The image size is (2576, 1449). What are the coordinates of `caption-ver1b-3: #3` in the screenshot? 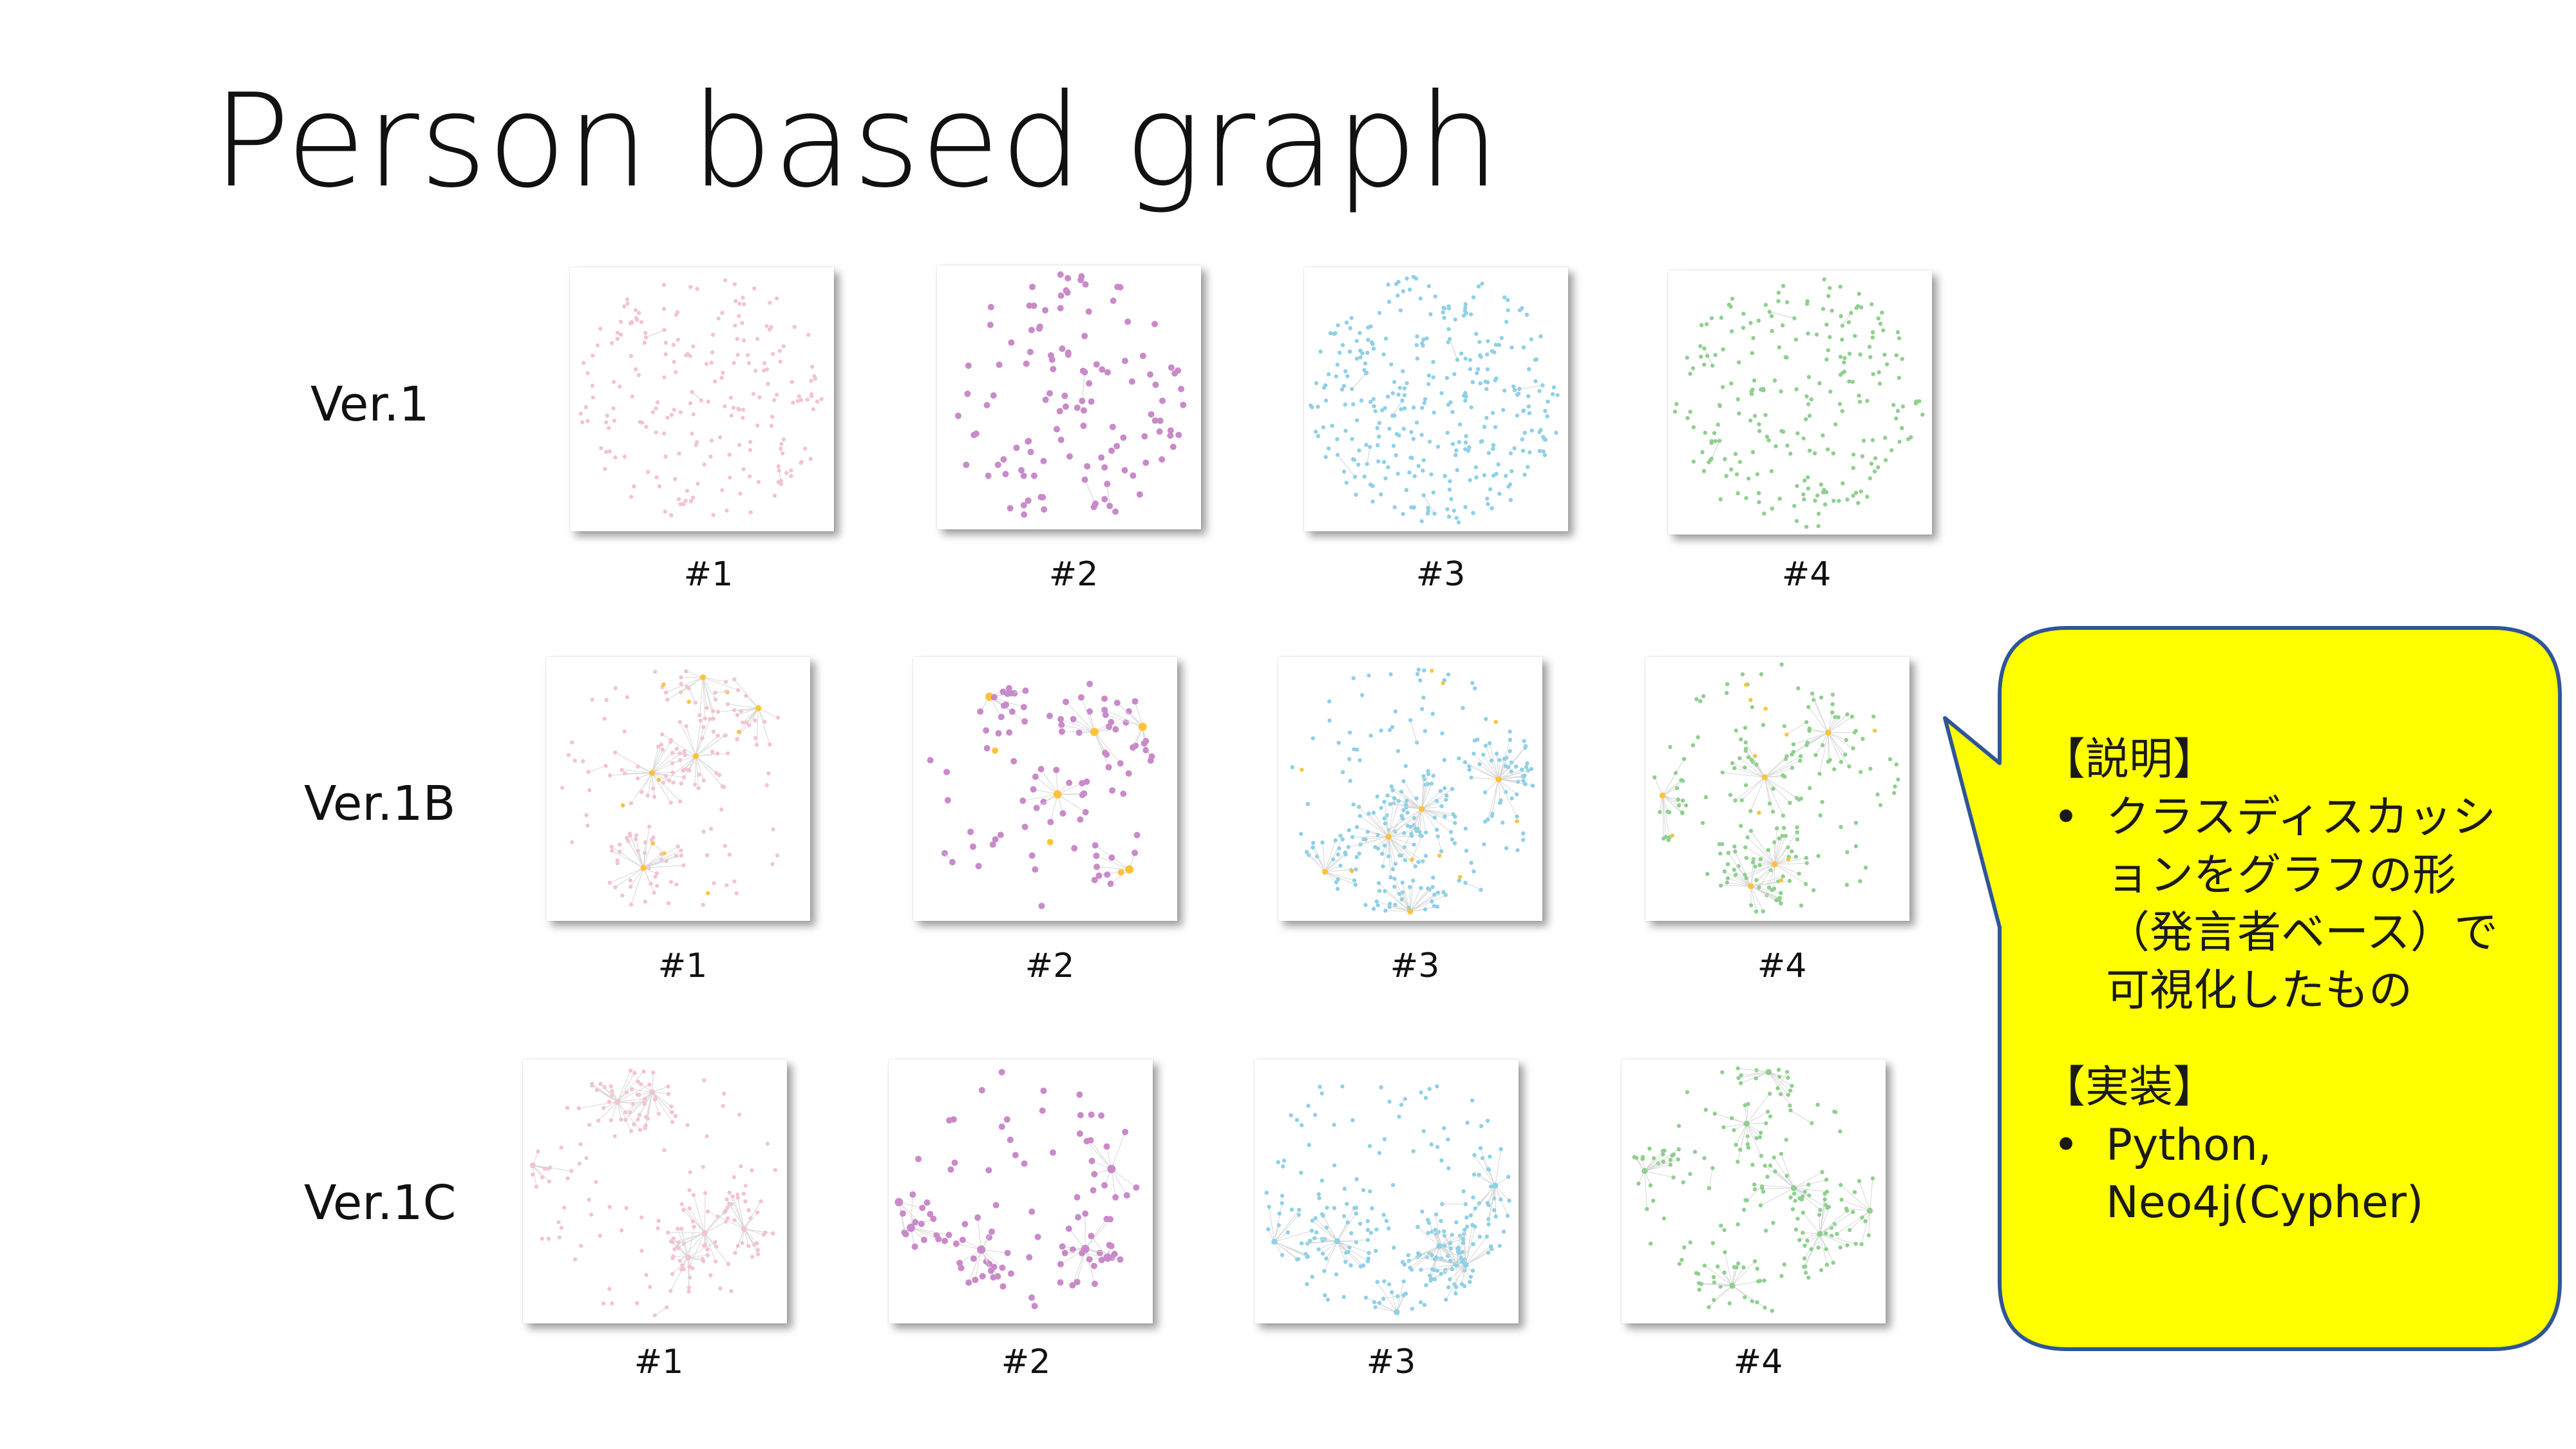 It's located at (1415, 966).